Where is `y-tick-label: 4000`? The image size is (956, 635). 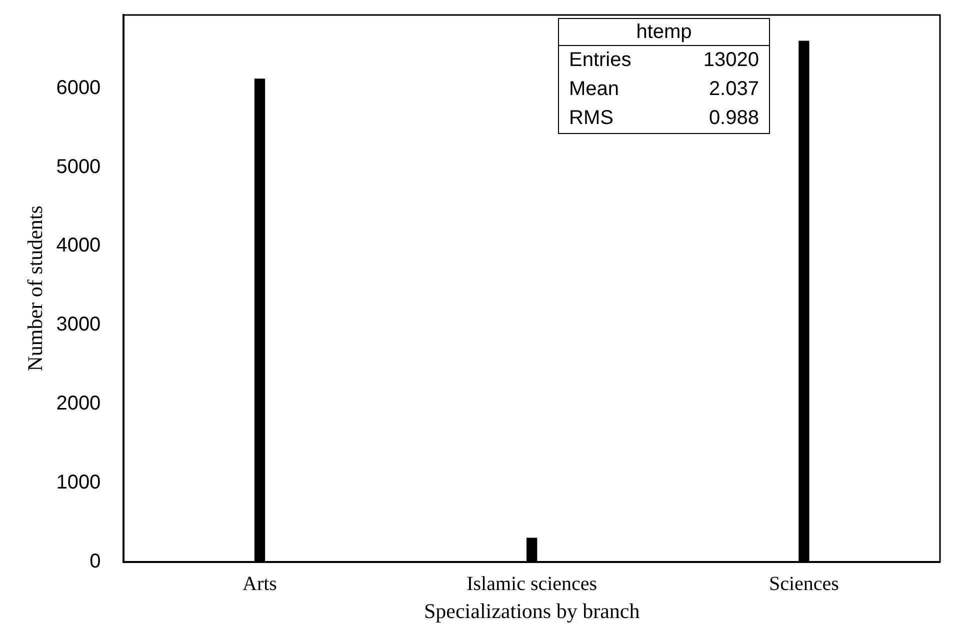
y-tick-label: 4000 is located at coordinates (78, 245).